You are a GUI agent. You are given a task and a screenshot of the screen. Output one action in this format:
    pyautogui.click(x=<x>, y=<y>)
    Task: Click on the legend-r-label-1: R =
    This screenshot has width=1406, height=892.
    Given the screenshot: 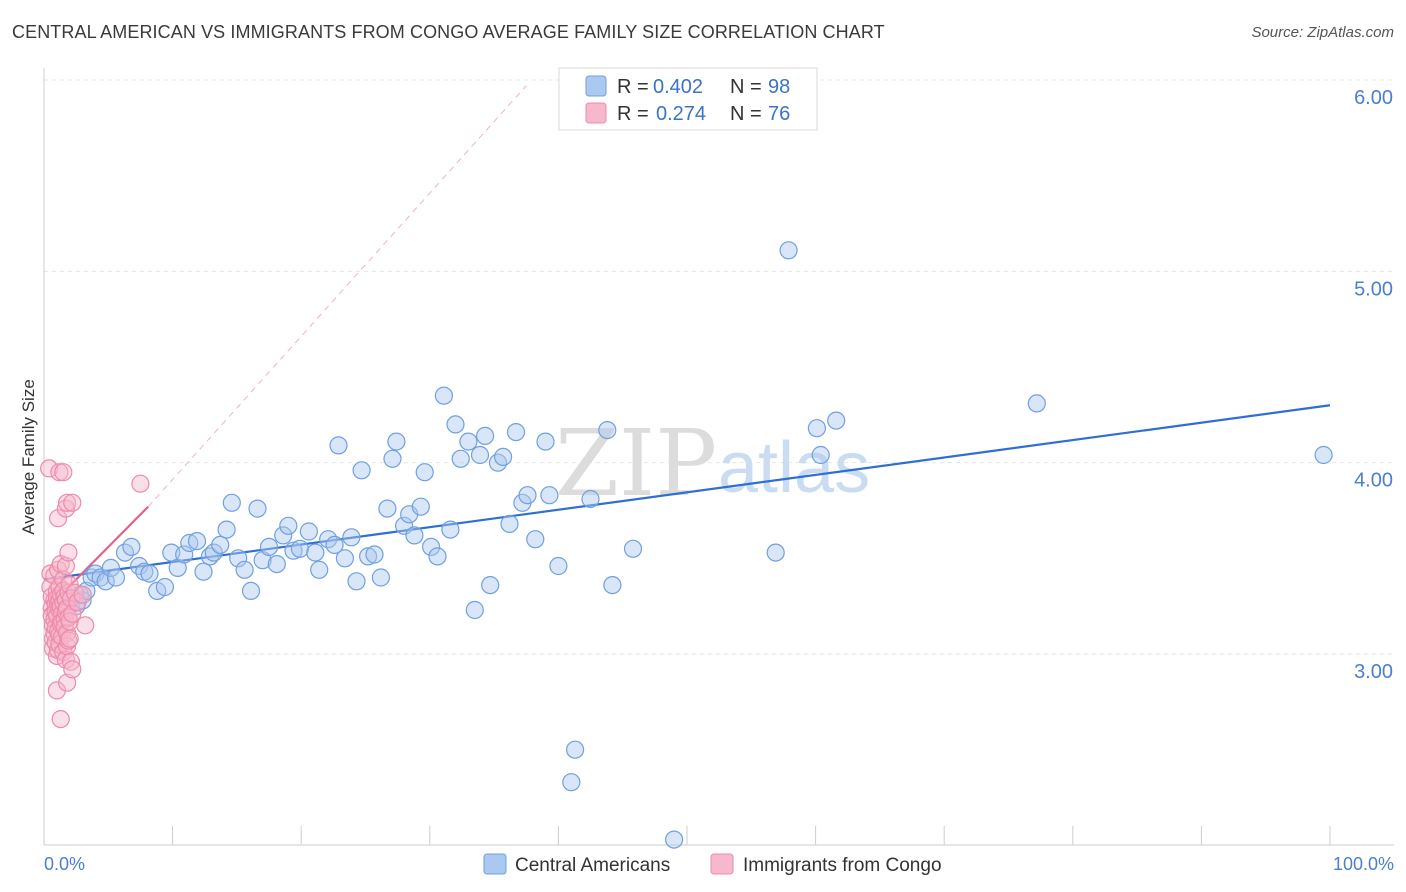 What is the action you would take?
    pyautogui.click(x=633, y=87)
    